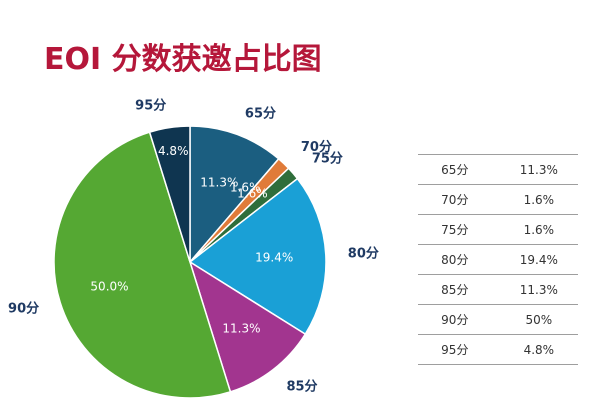 This screenshot has width=600, height=412. I want to click on pie-category-label: 90分, so click(23, 308).